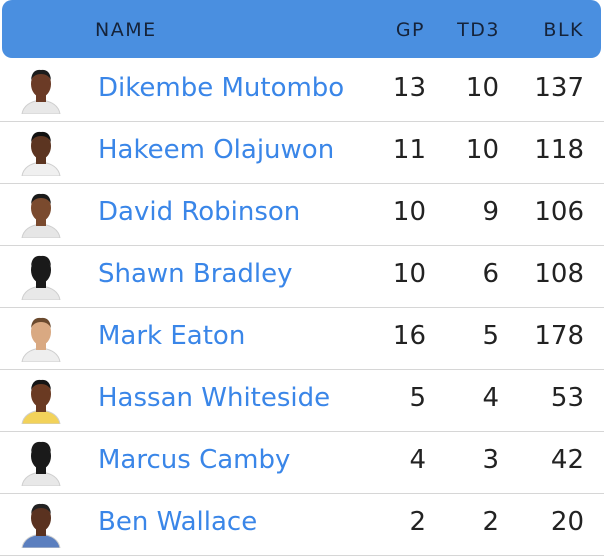 This screenshot has width=604, height=556. Describe the element at coordinates (417, 398) in the screenshot. I see `games-played-value: 5` at that location.